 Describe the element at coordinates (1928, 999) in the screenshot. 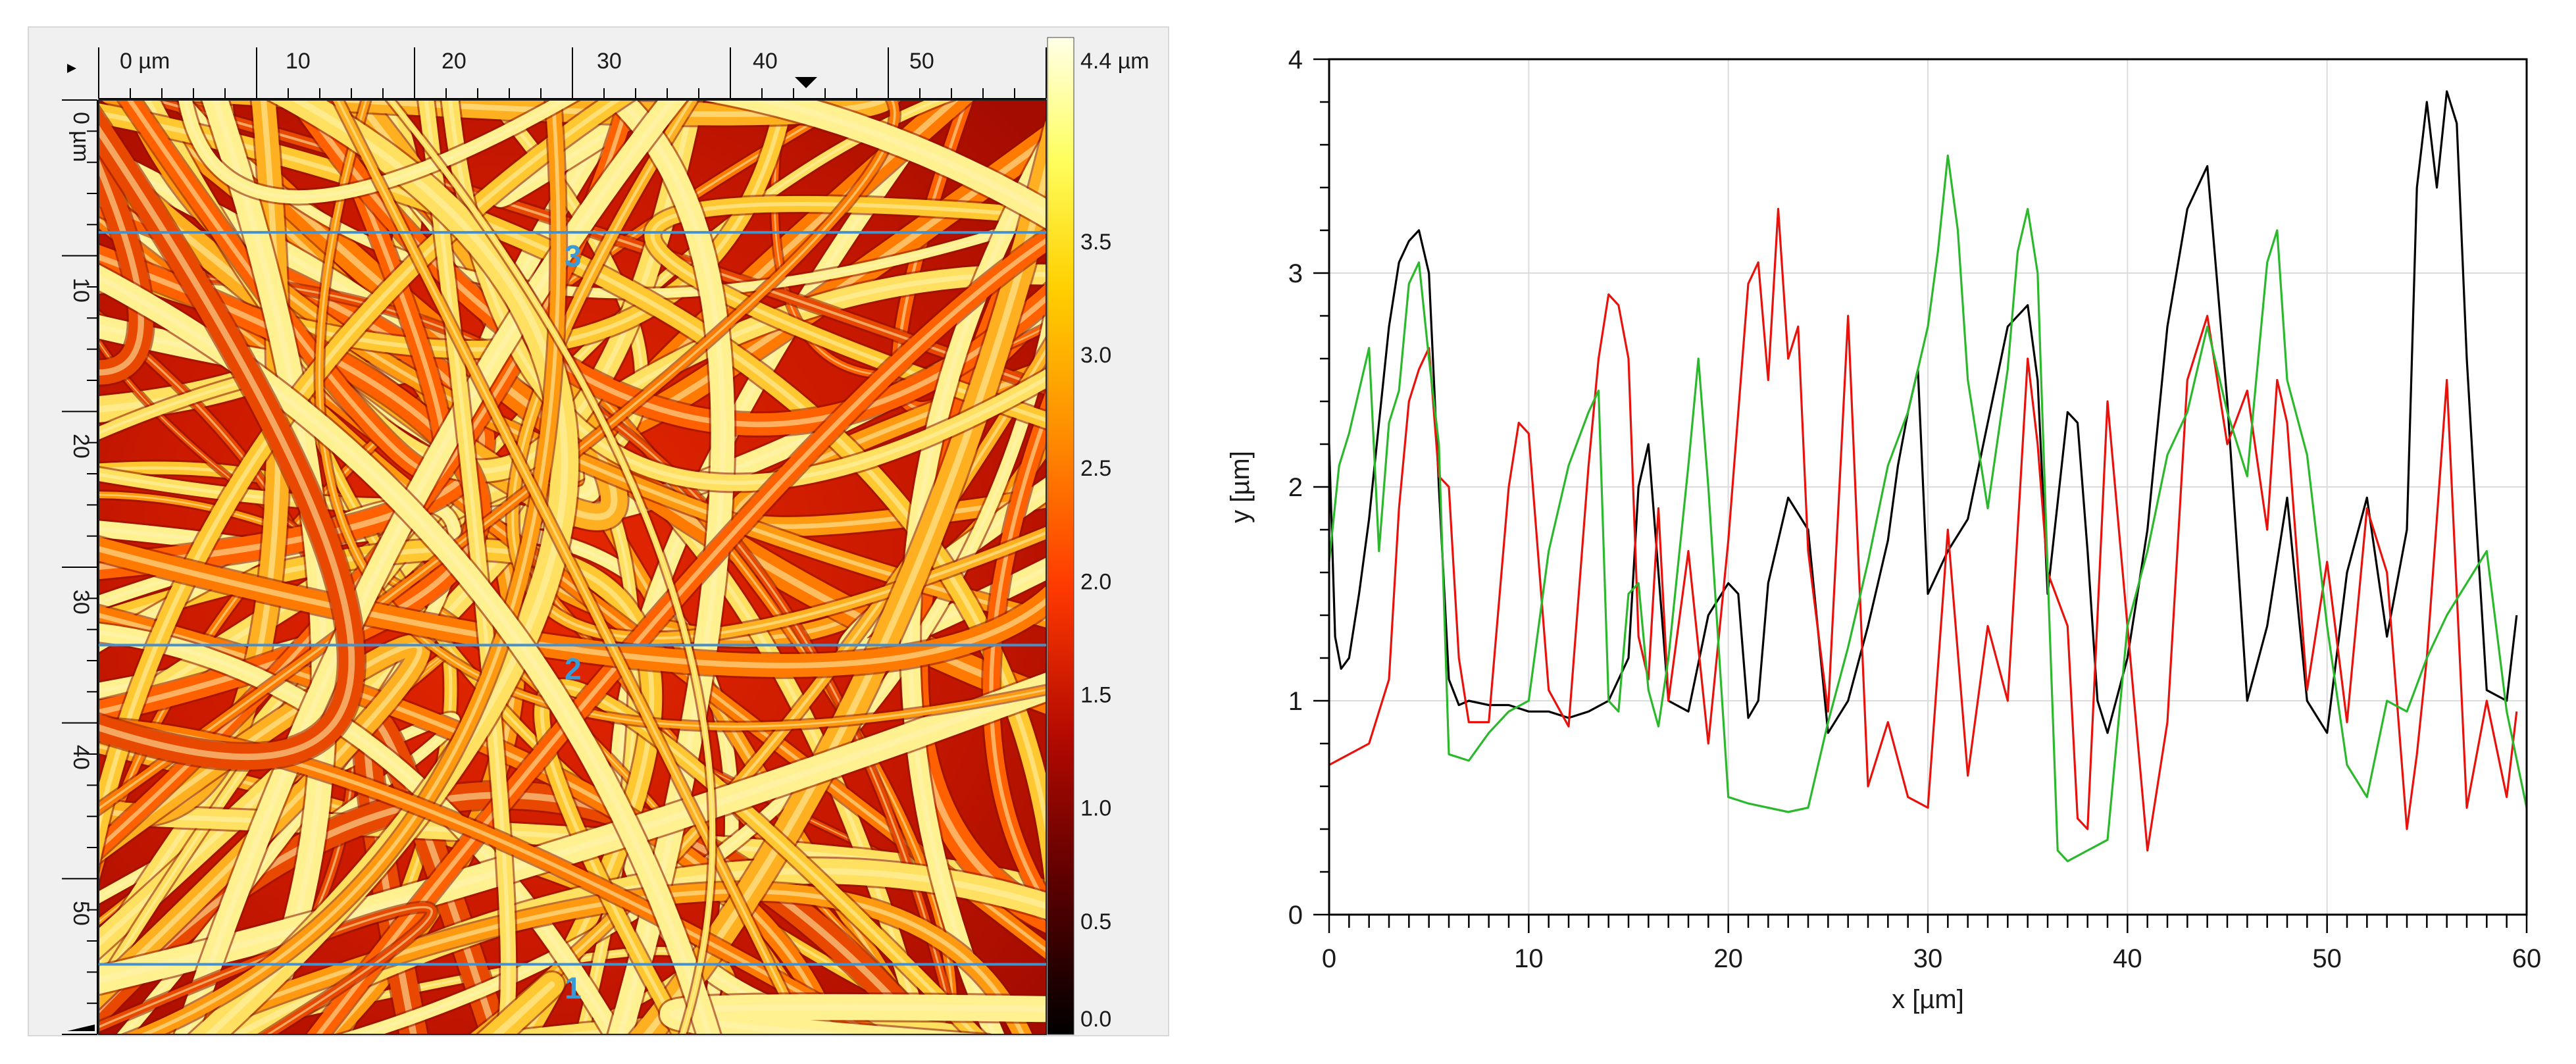

I see `x-axis-label: x [µm]` at that location.